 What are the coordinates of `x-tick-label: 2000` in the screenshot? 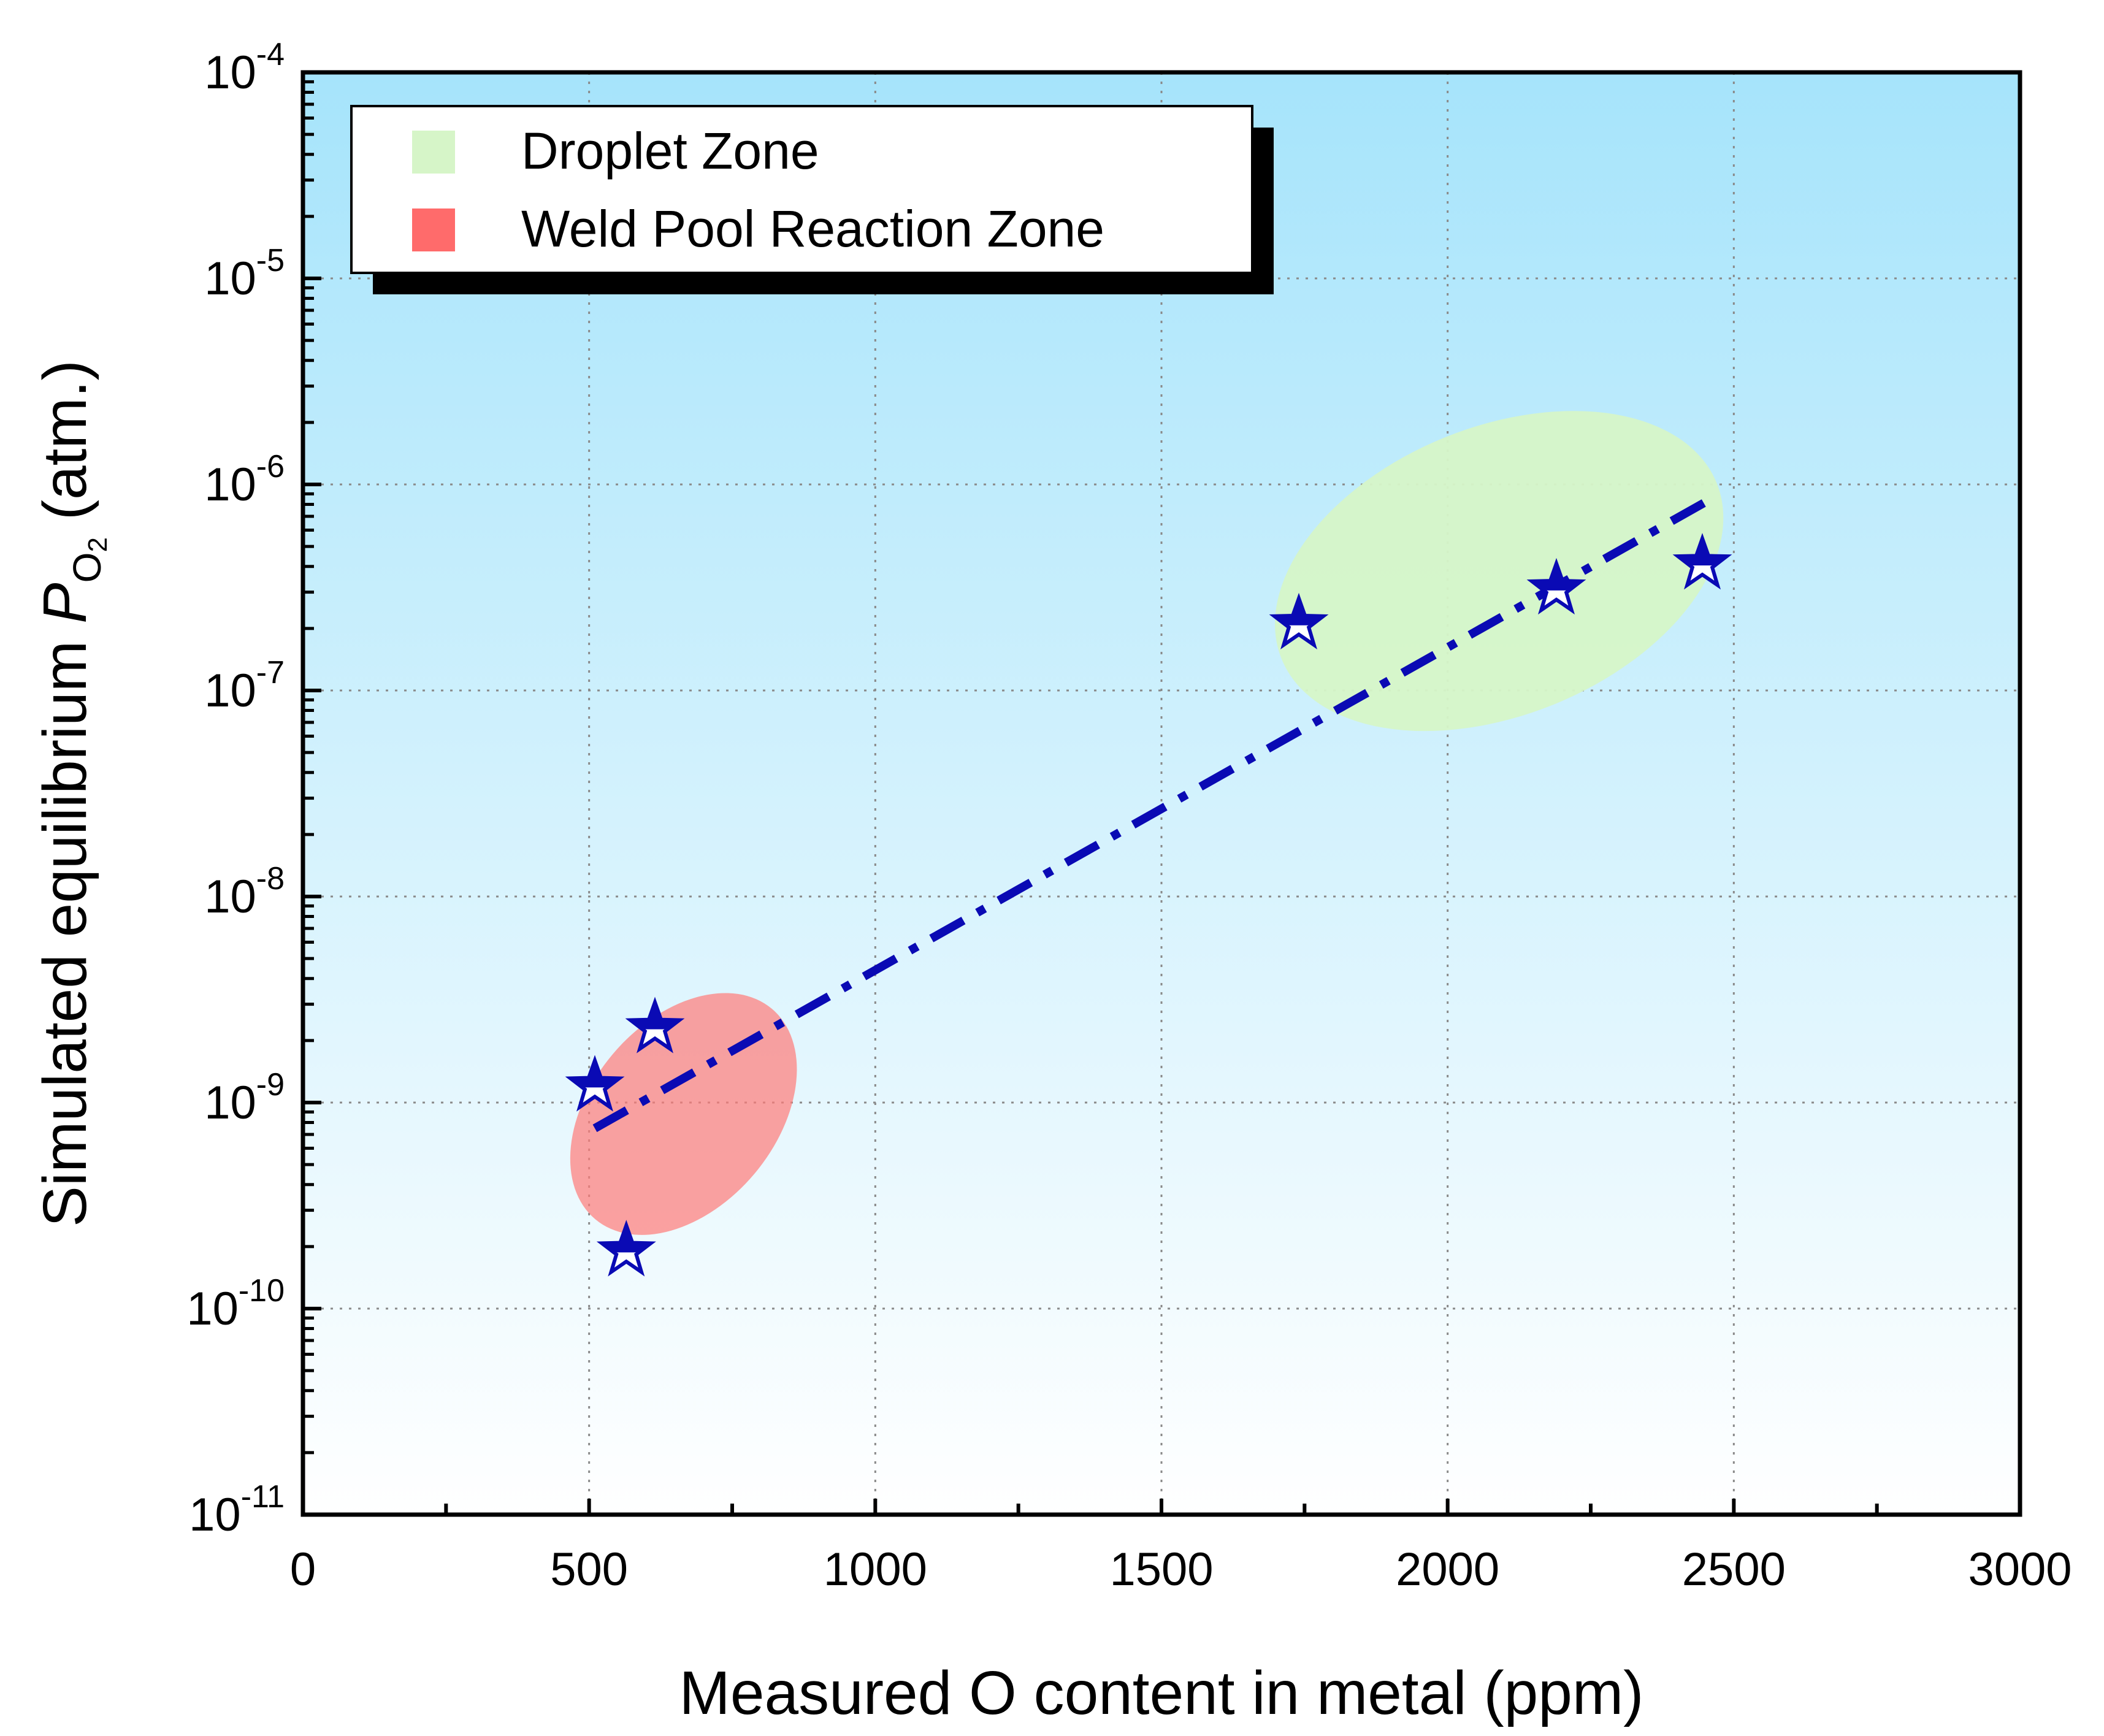 It's located at (1447, 1569).